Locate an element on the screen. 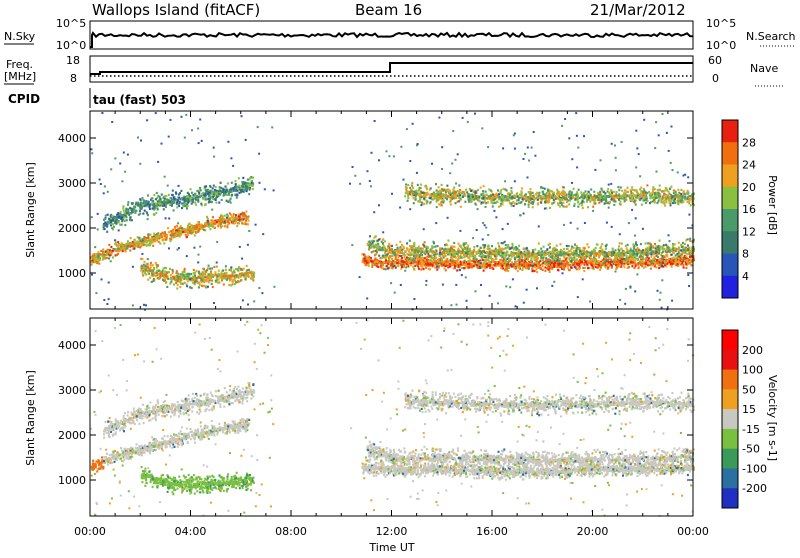  nsearch-tick-bottom: 10^0 is located at coordinates (721, 45).